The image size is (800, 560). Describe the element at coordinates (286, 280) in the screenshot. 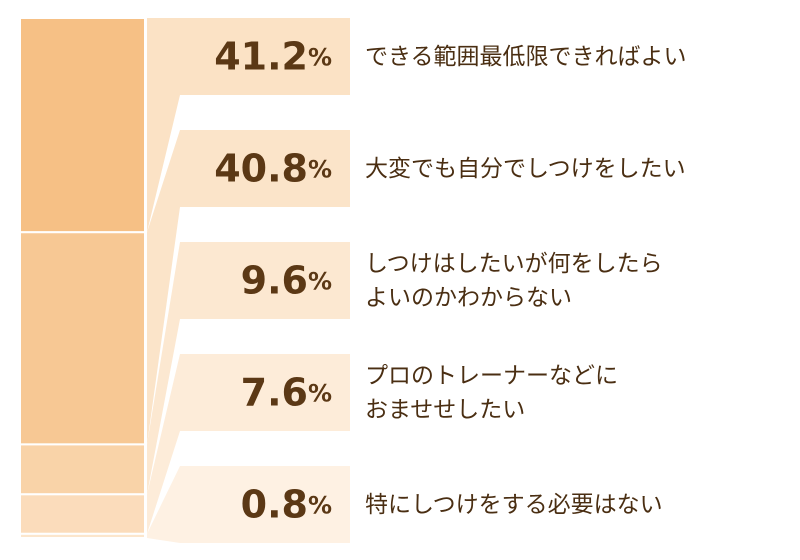

I see `value-label: 9.6%` at that location.